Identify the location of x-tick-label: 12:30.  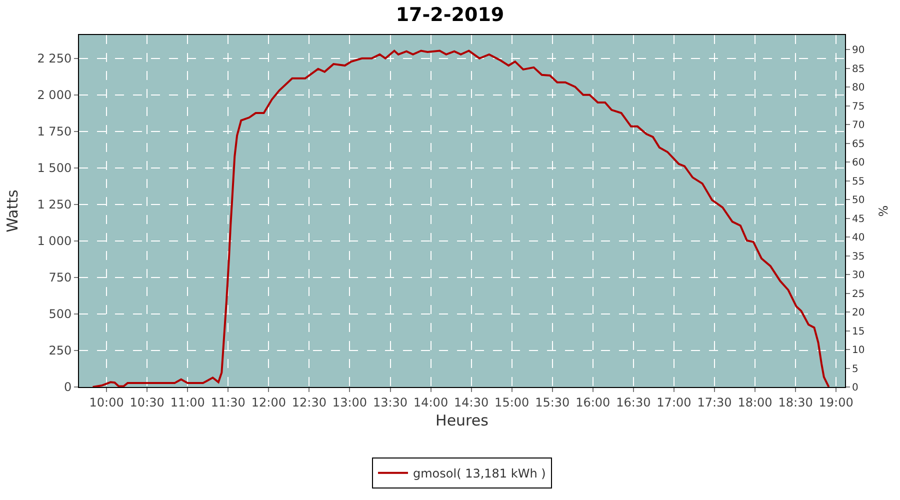
(309, 402).